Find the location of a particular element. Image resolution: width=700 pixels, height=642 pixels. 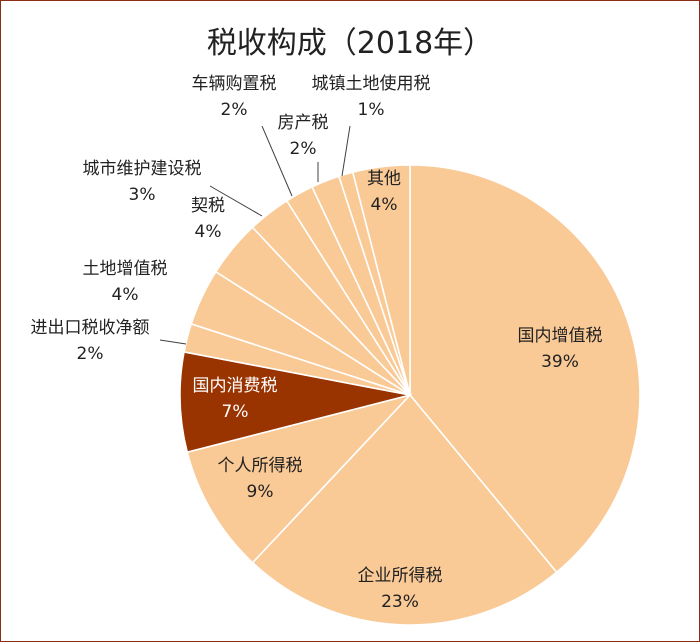

chart-title: 税收构成（2018年） is located at coordinates (350, 43).